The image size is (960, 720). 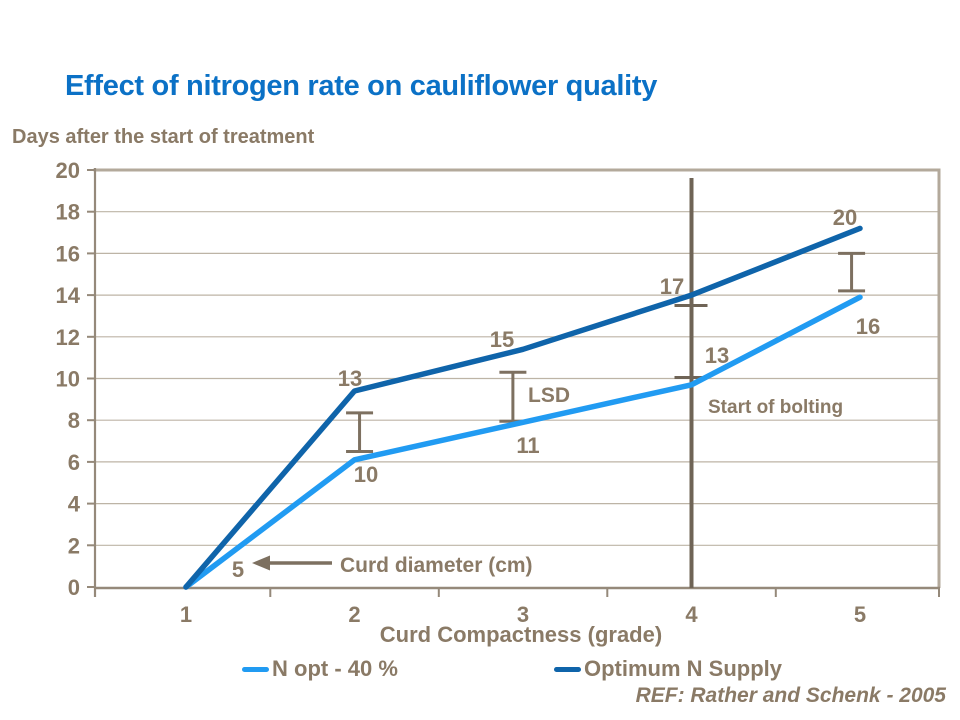 I want to click on curd-diameter-label: Curd diameter (cm), so click(x=436, y=565).